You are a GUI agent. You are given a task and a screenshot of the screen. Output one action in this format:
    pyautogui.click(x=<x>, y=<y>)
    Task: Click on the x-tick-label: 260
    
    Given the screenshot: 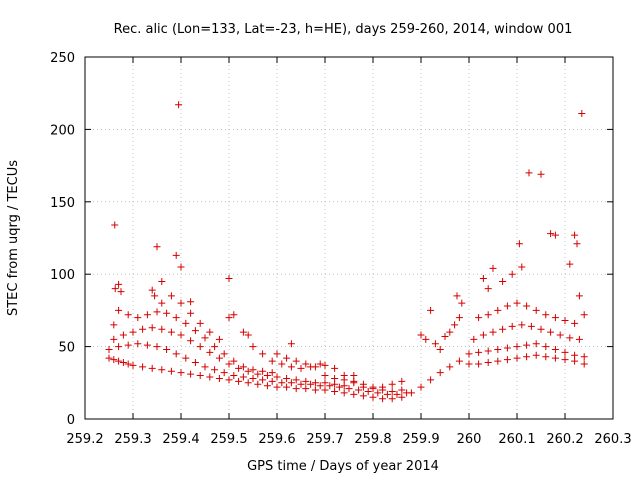 What is the action you would take?
    pyautogui.click(x=469, y=439)
    